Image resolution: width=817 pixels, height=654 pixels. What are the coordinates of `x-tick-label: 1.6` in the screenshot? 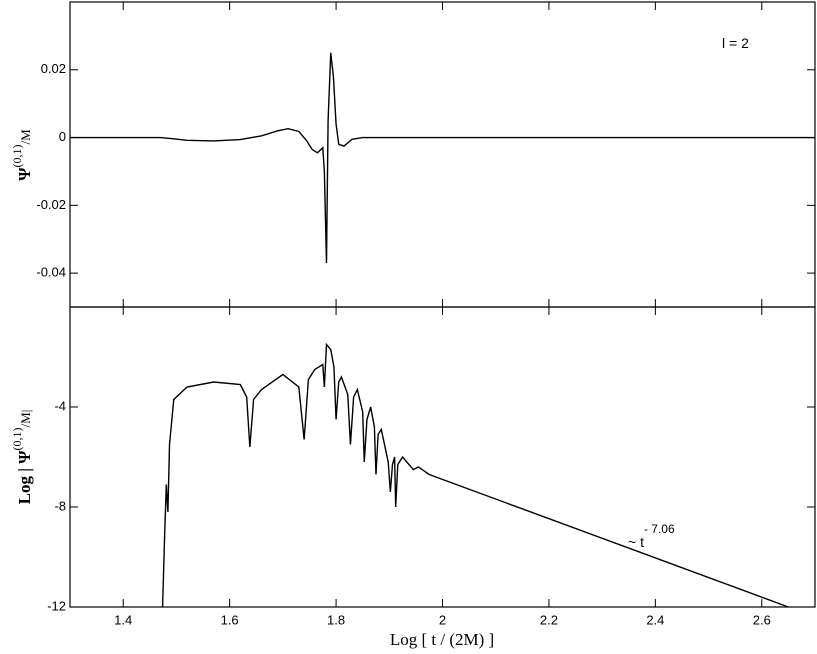 It's located at (230, 619).